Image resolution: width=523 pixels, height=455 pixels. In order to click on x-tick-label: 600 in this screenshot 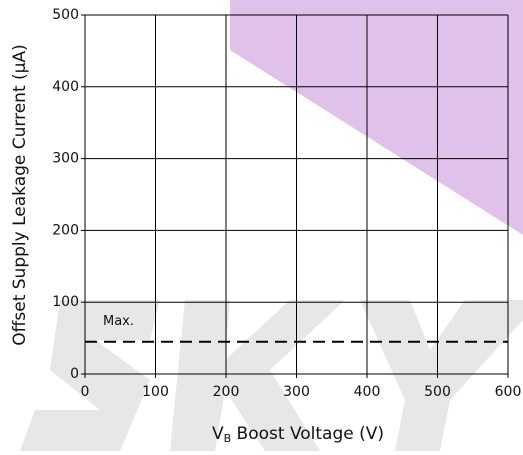, I will do `click(508, 392)`.